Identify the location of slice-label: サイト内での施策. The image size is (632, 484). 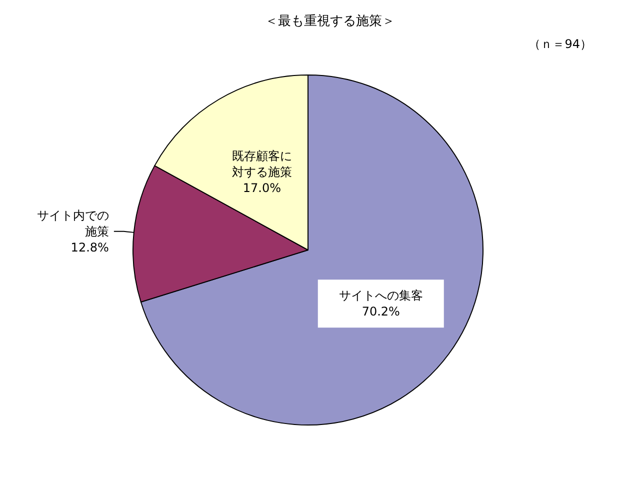
(72, 223).